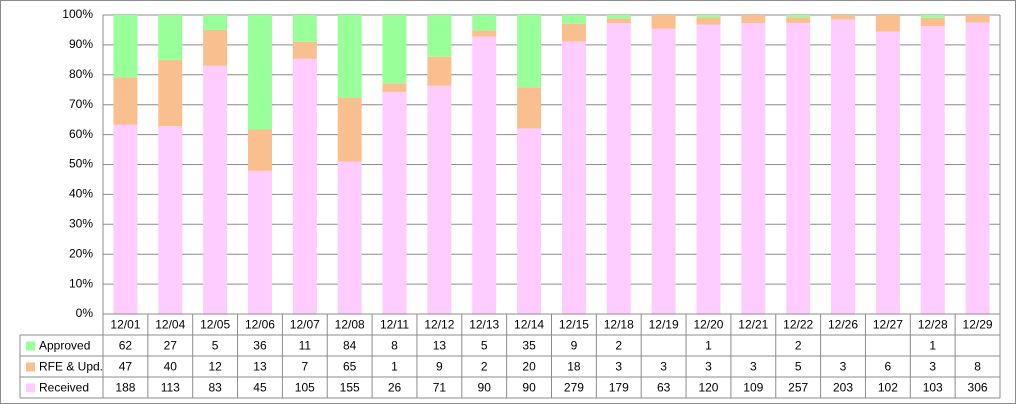  What do you see at coordinates (126, 367) in the screenshot?
I see `data-table-value: 47` at bounding box center [126, 367].